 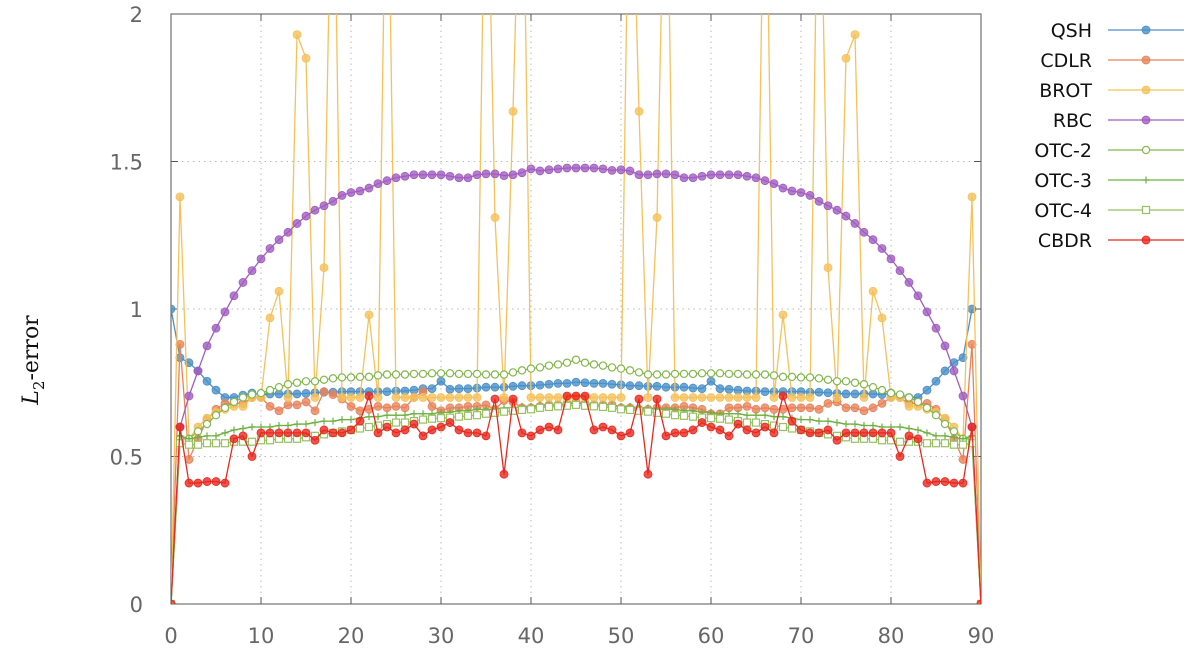 I want to click on legend-label-brot: BROT, so click(x=1065, y=91).